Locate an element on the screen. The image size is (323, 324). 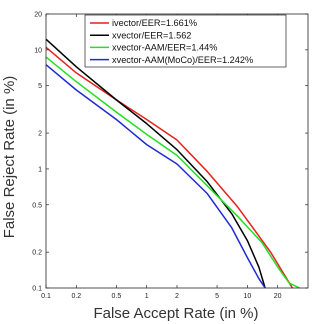
x-axis-title: False Accept Rate (in %) is located at coordinates (175, 313).